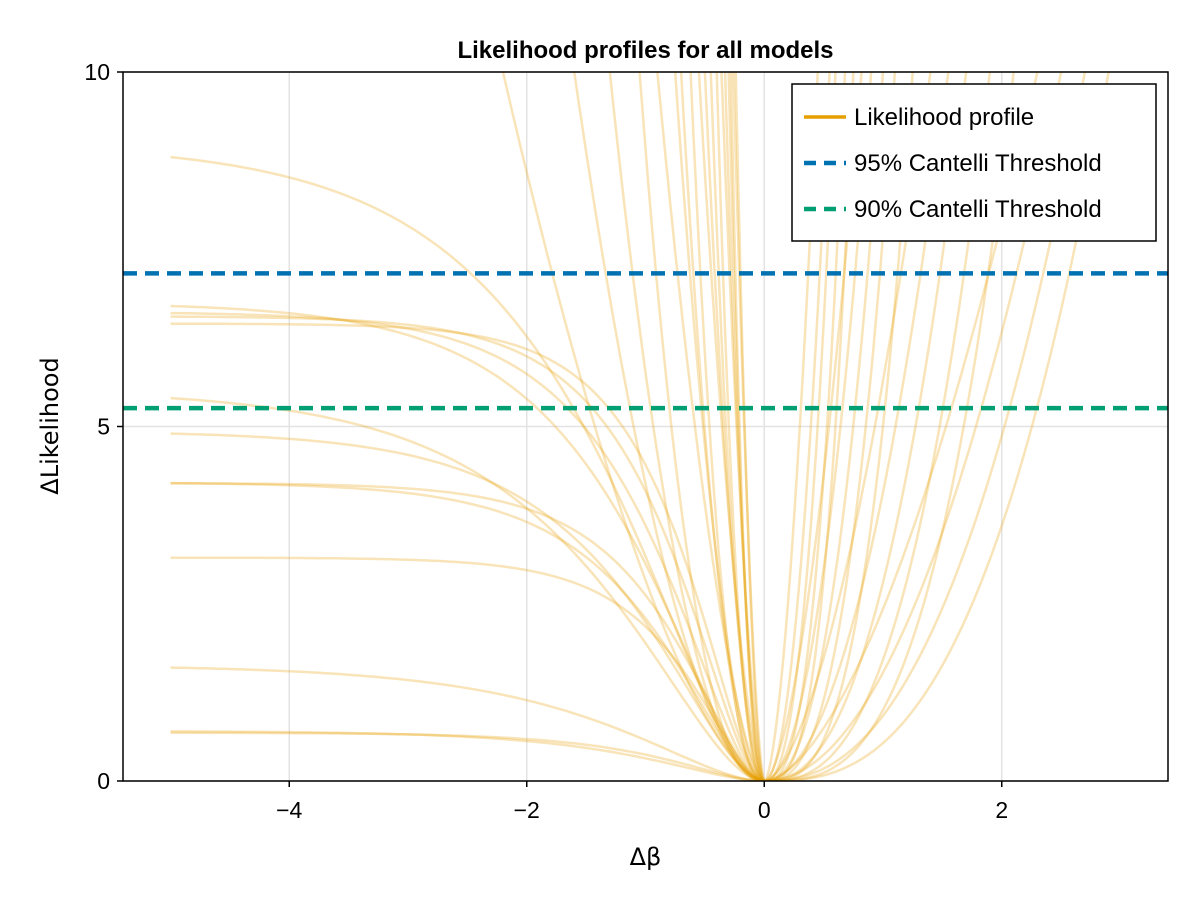 The image size is (1200, 900). What do you see at coordinates (50, 425) in the screenshot?
I see `y-axis-title: ΔLikelihood` at bounding box center [50, 425].